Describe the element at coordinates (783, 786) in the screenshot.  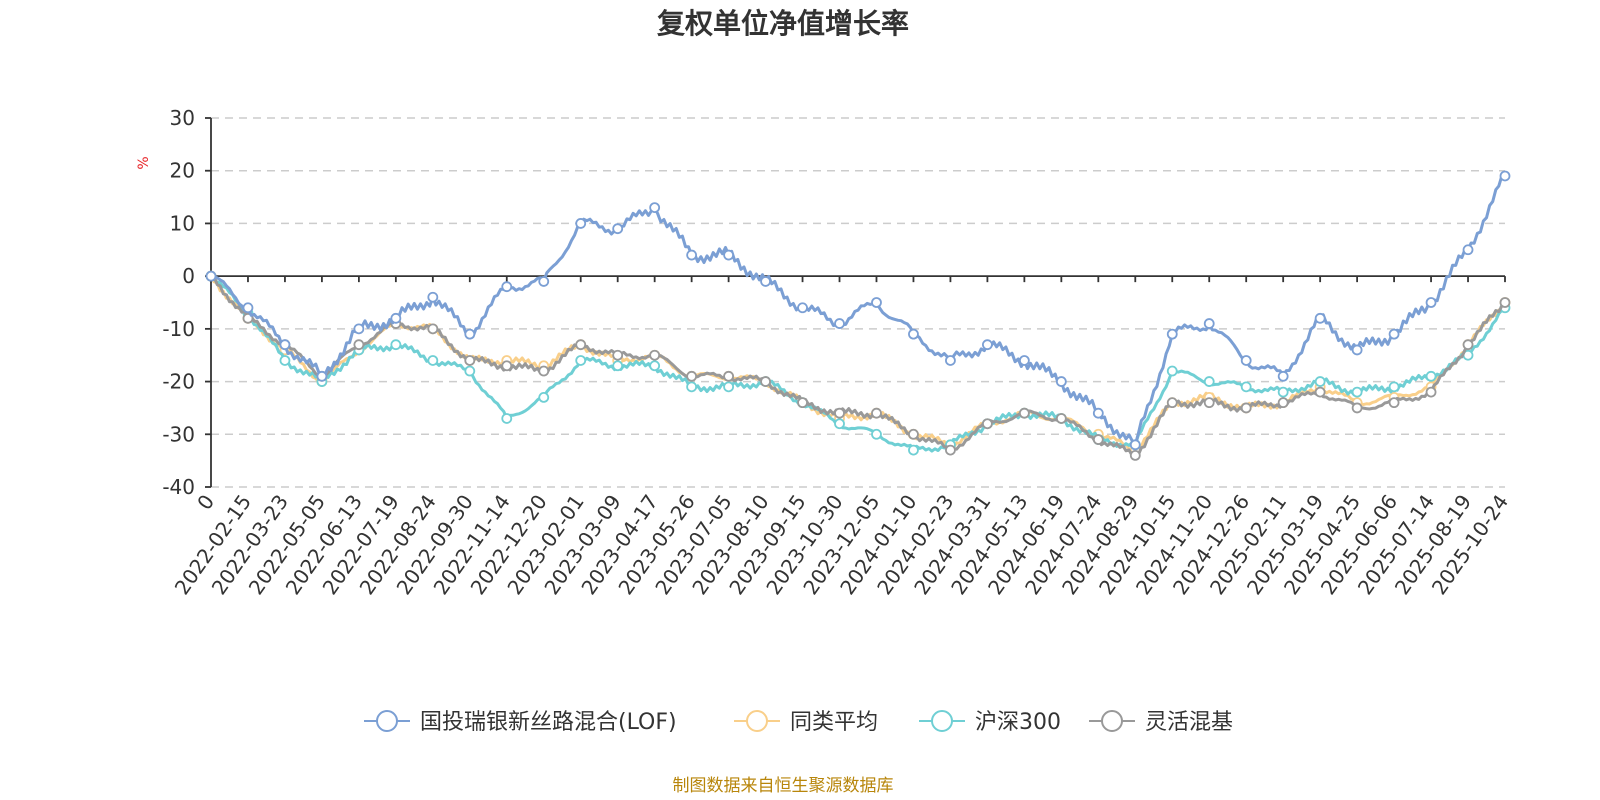
I see `source-note: 制图数据来自恒生聚源数据库` at that location.